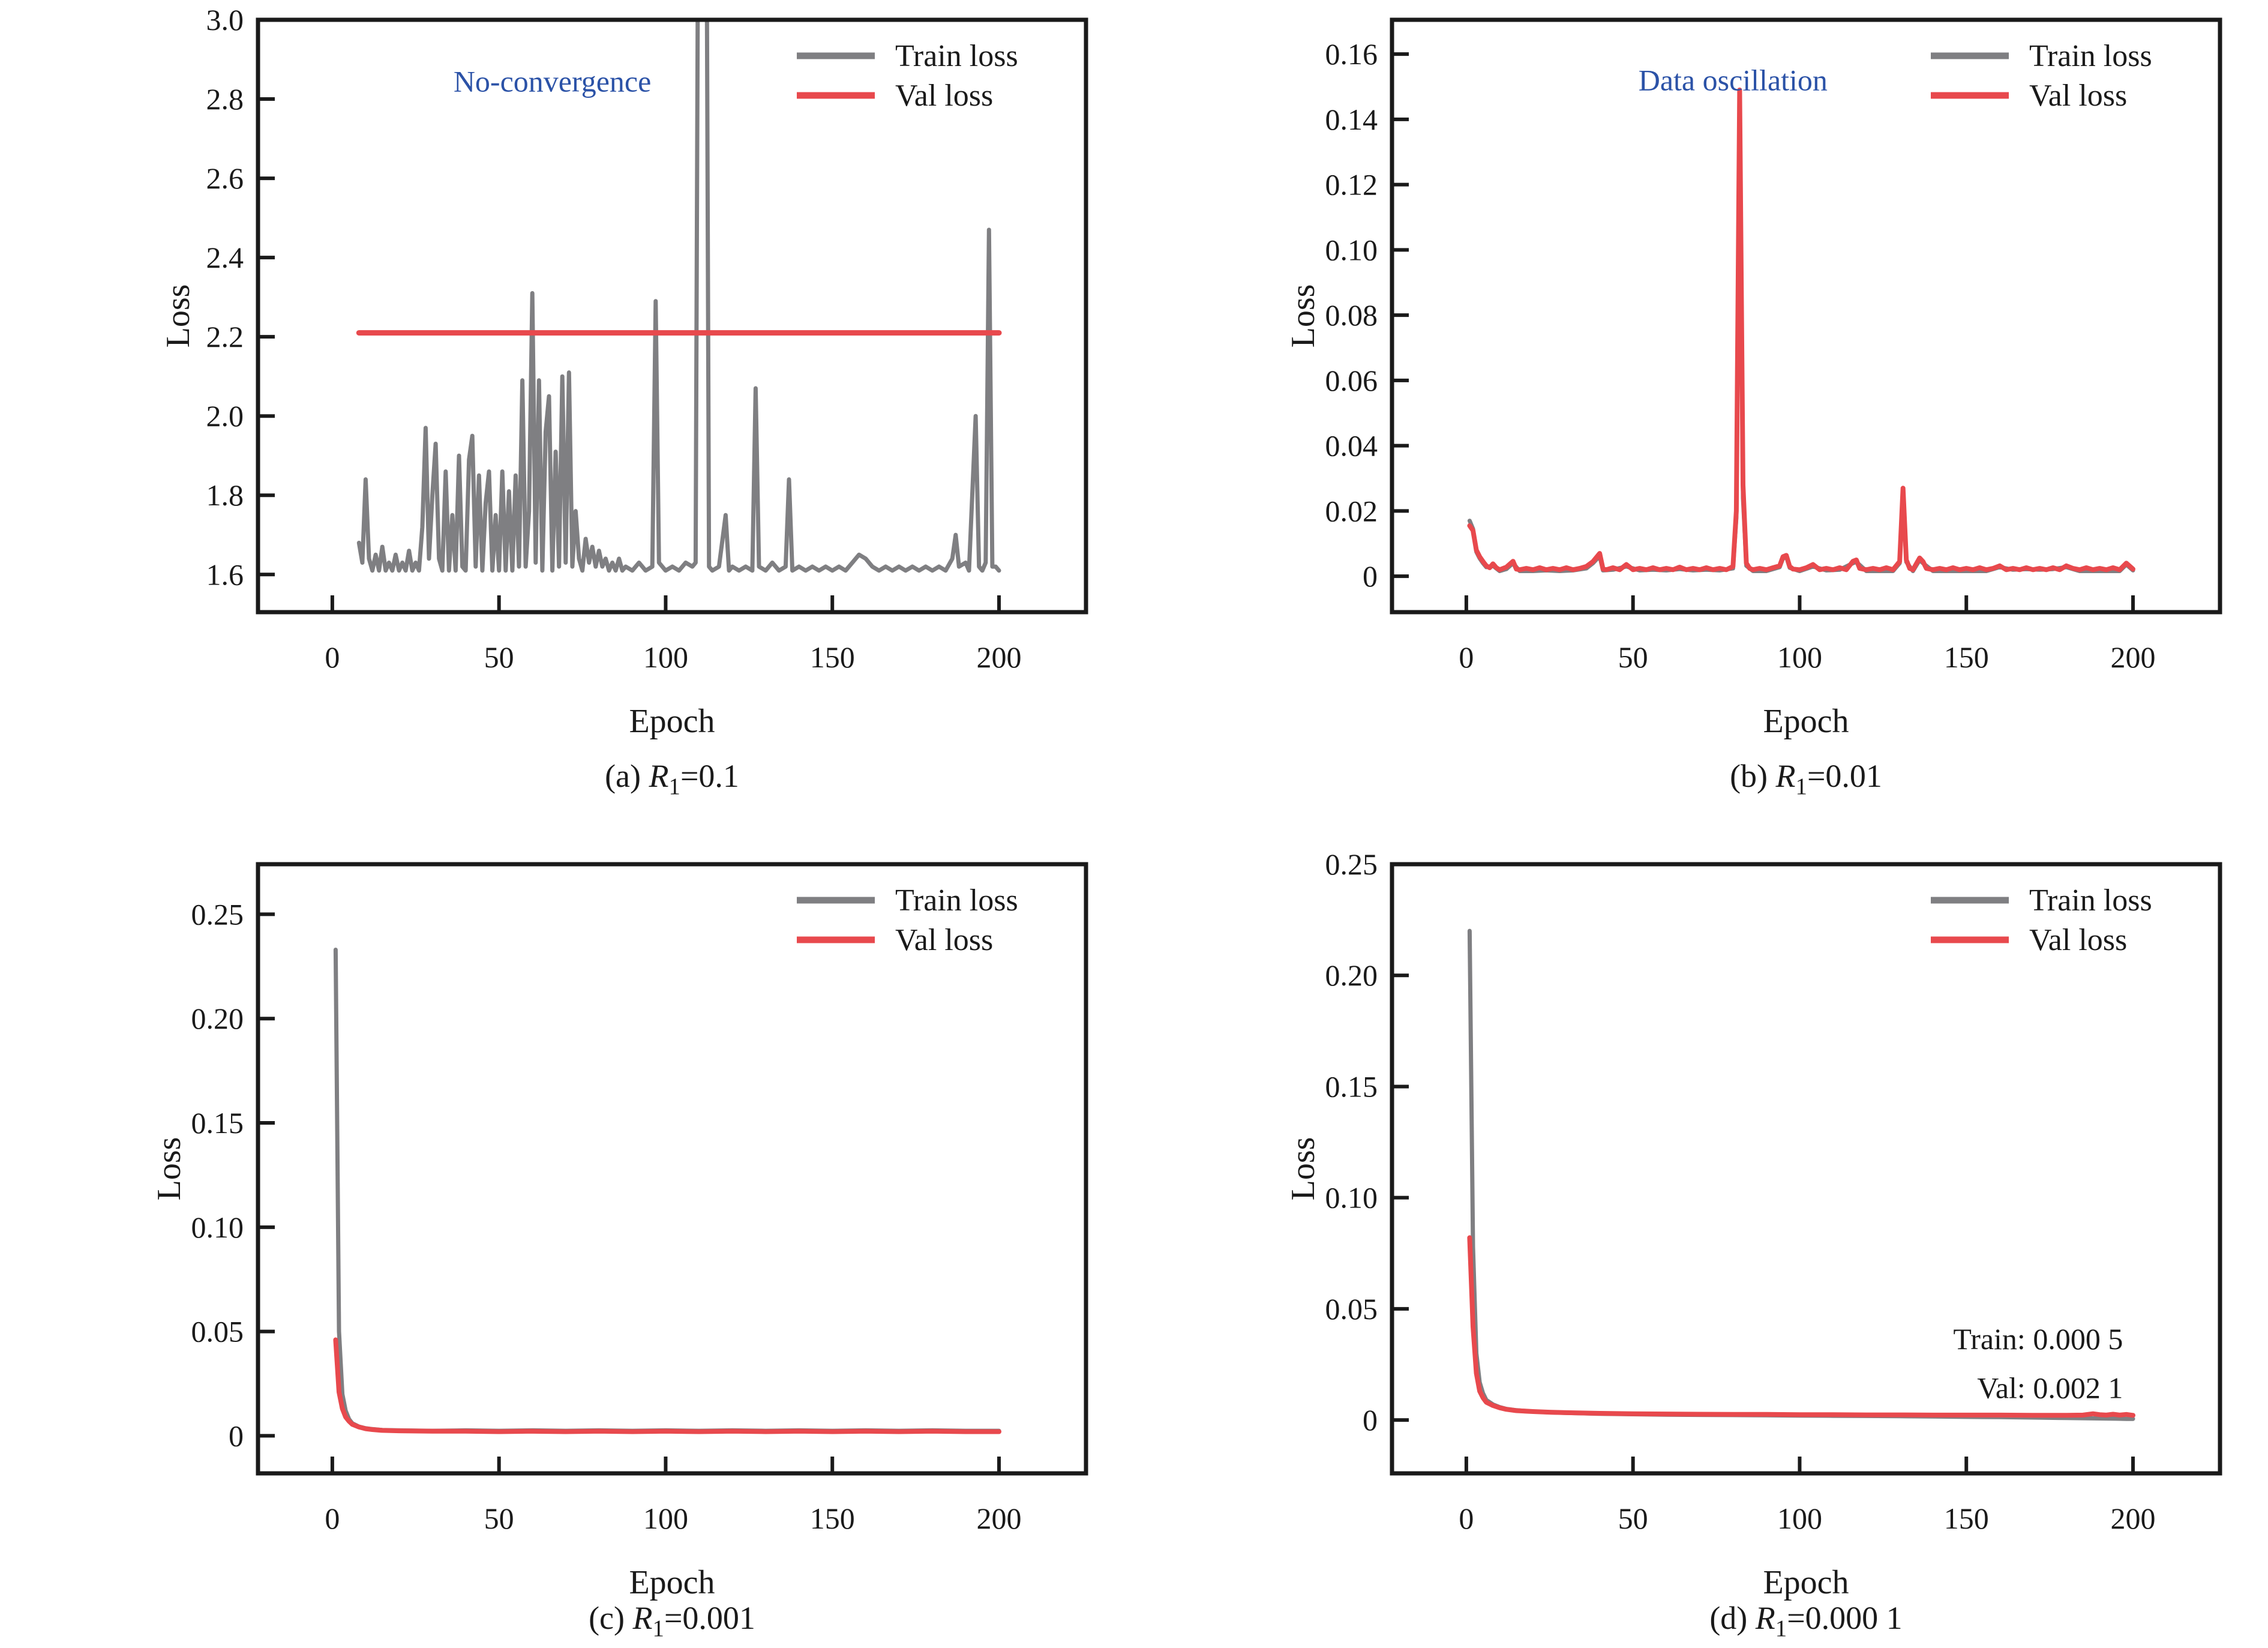  Describe the element at coordinates (1303, 316) in the screenshot. I see `ylabel-b: Loss` at that location.